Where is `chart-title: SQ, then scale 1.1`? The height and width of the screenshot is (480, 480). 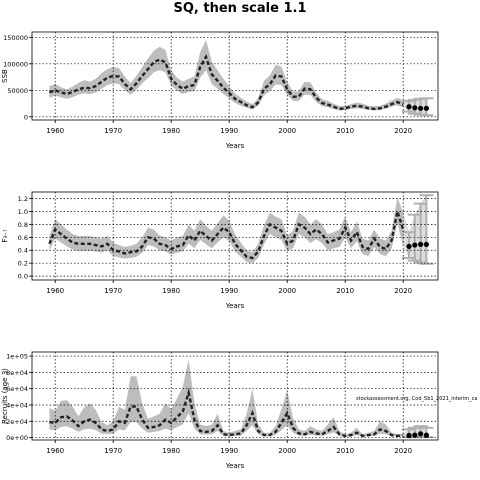 chart-title: SQ, then scale 1.1 is located at coordinates (240, 8).